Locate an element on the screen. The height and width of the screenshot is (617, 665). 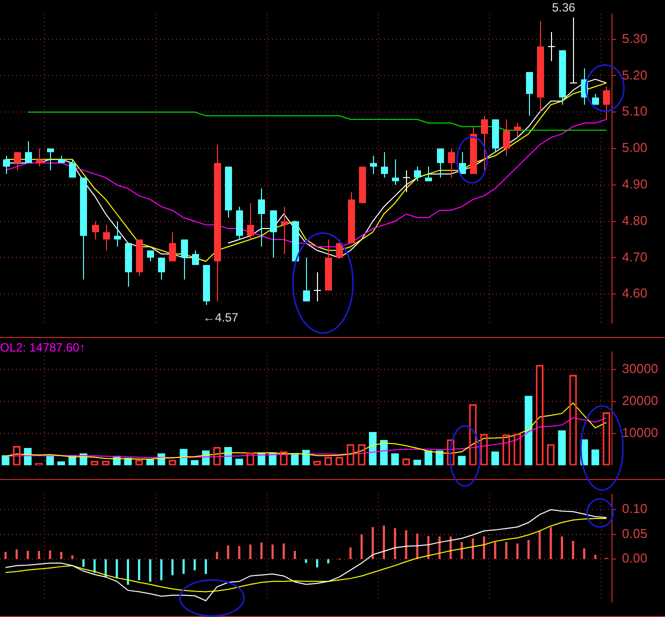
y-tick-label: 0.00 is located at coordinates (635, 558).